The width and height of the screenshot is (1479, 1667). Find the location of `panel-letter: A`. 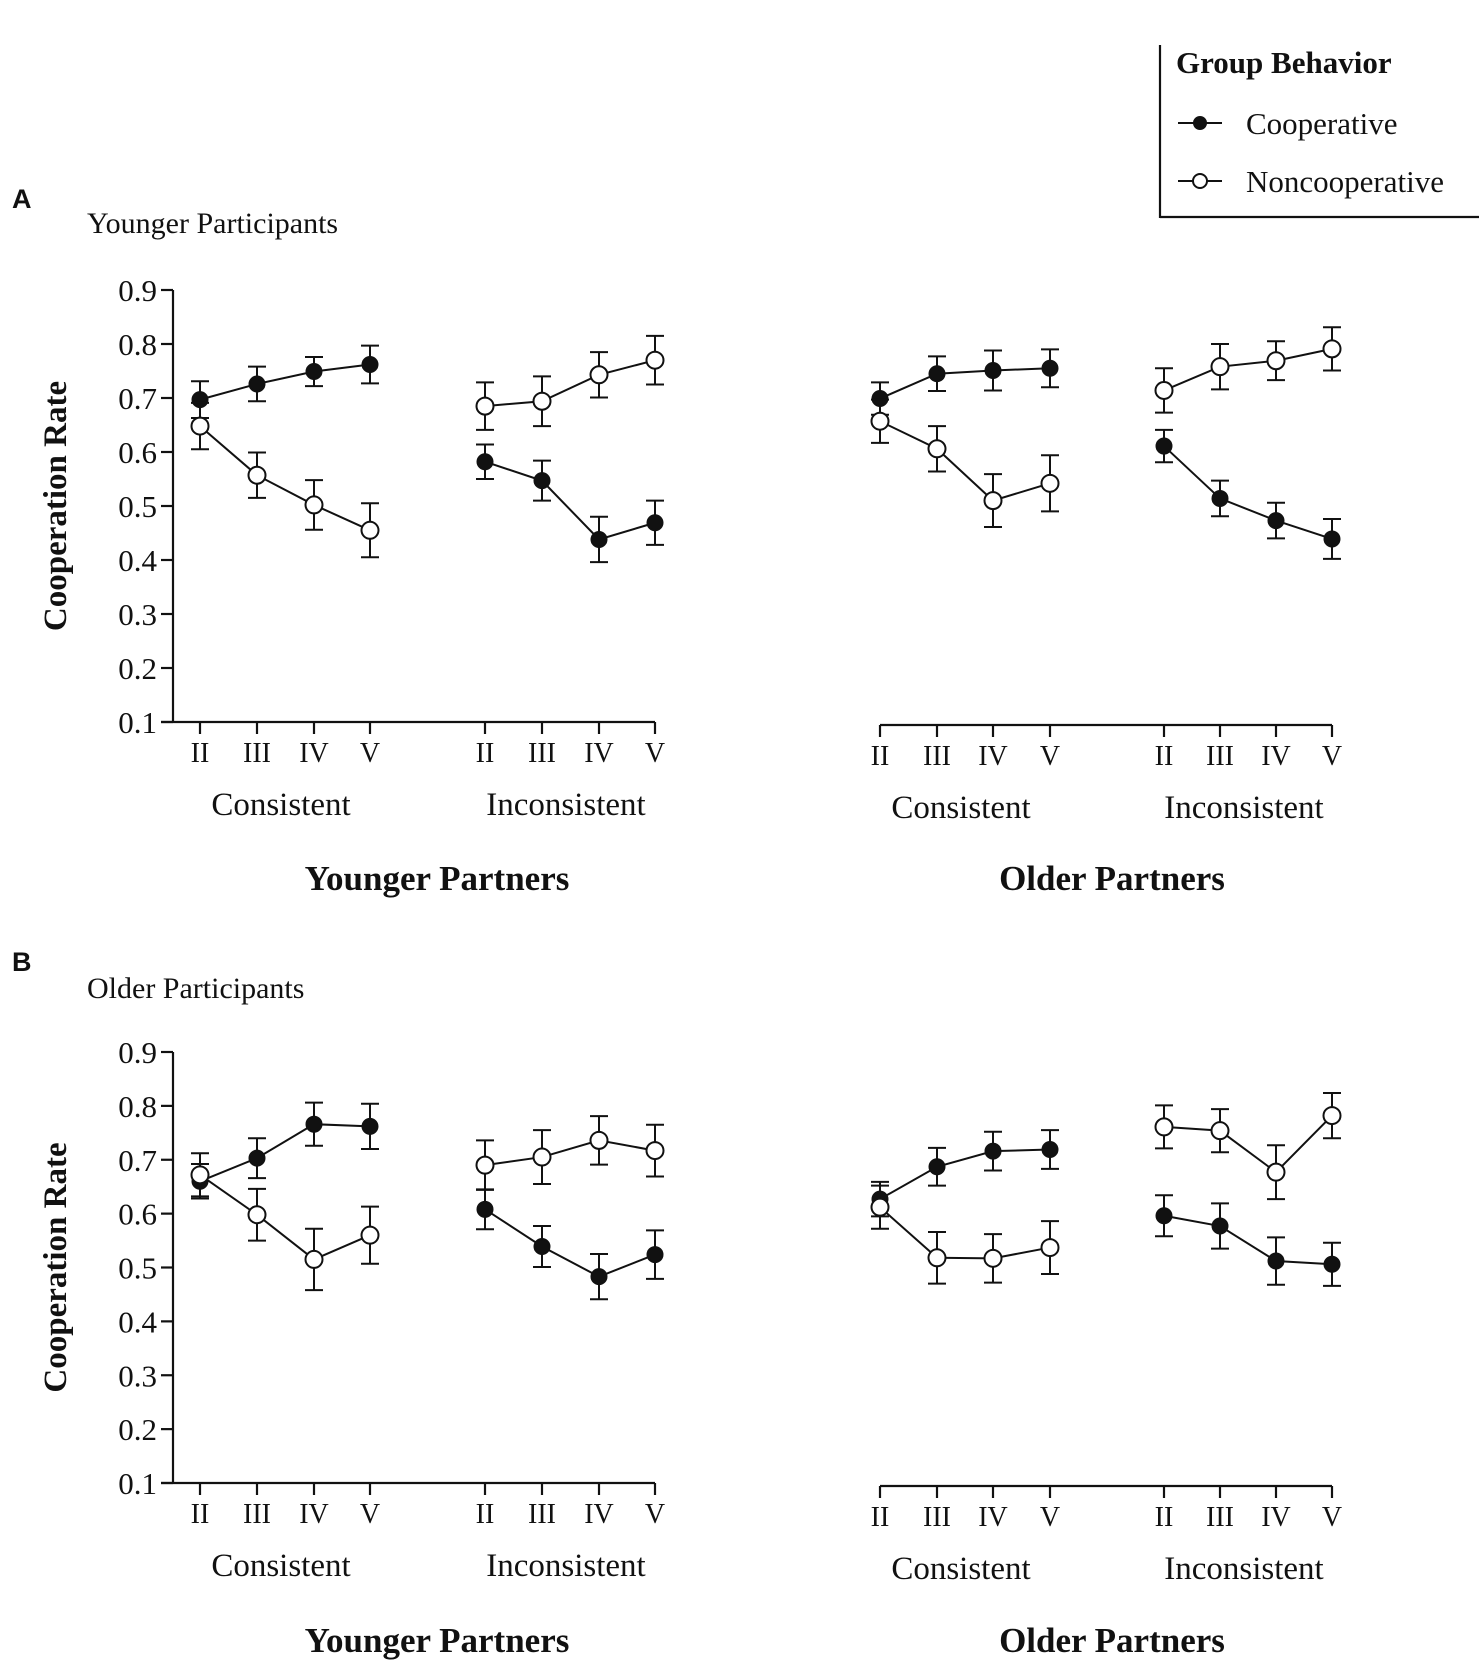

panel-letter: A is located at coordinates (22, 199).